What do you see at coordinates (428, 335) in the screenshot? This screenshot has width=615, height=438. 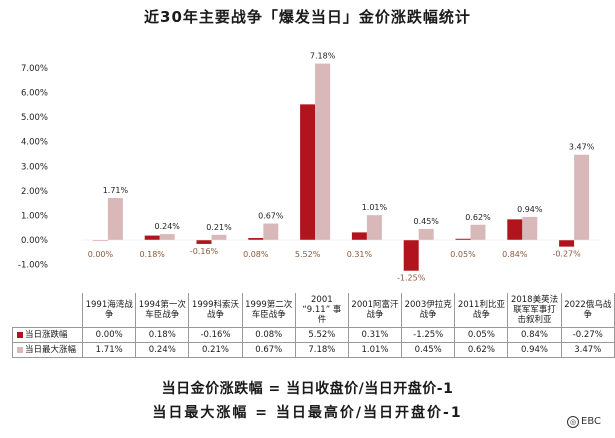 I see `table-cell: -1.25%` at bounding box center [428, 335].